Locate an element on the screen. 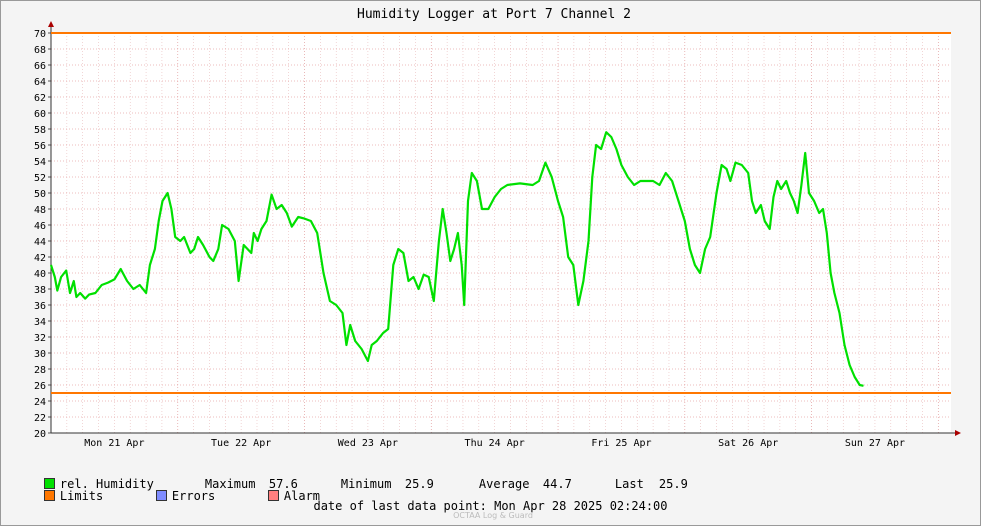 This screenshot has width=981, height=526. y-tick-label: 58 is located at coordinates (40, 130).